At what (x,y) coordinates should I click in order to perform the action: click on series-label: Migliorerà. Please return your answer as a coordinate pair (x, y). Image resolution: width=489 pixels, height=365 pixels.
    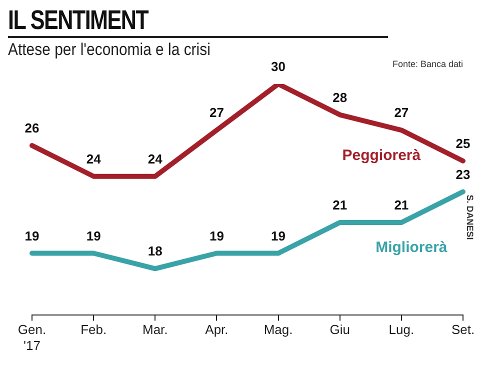
    Looking at the image, I should click on (412, 247).